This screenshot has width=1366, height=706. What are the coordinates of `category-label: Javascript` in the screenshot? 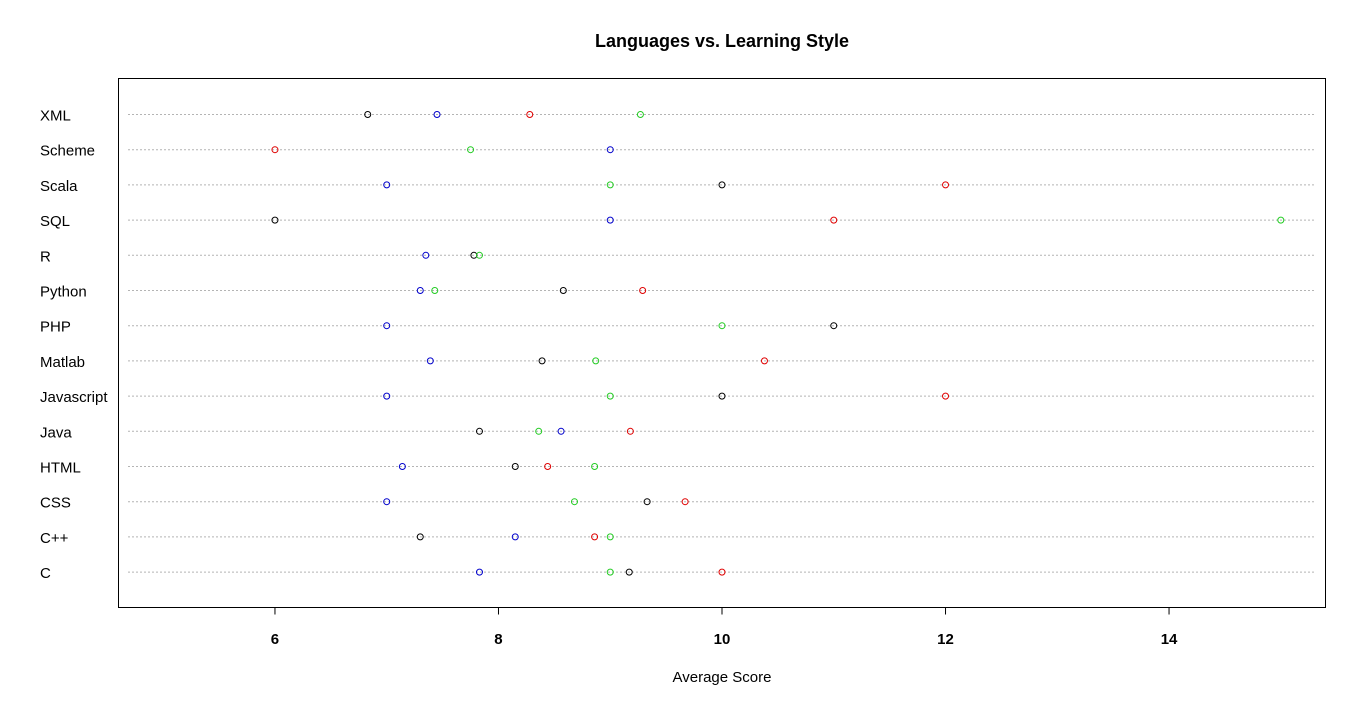 It's located at (74, 397).